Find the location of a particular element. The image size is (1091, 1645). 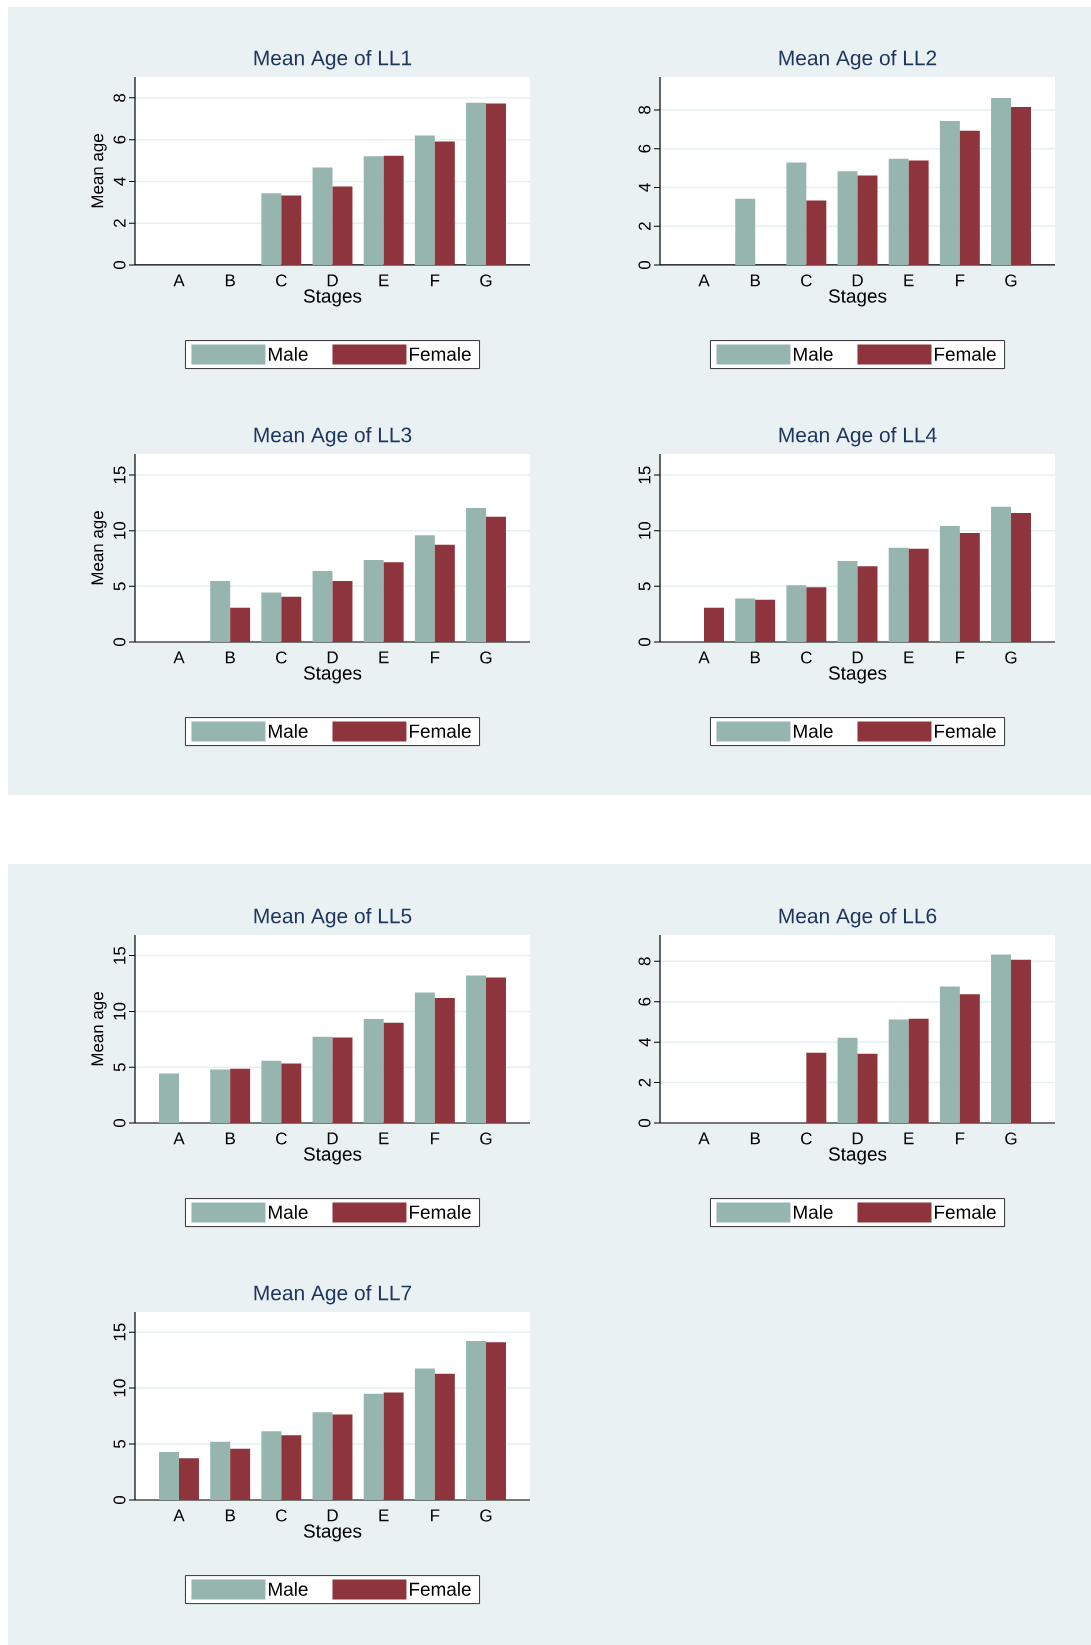

x-tick-label: C is located at coordinates (281, 1138).